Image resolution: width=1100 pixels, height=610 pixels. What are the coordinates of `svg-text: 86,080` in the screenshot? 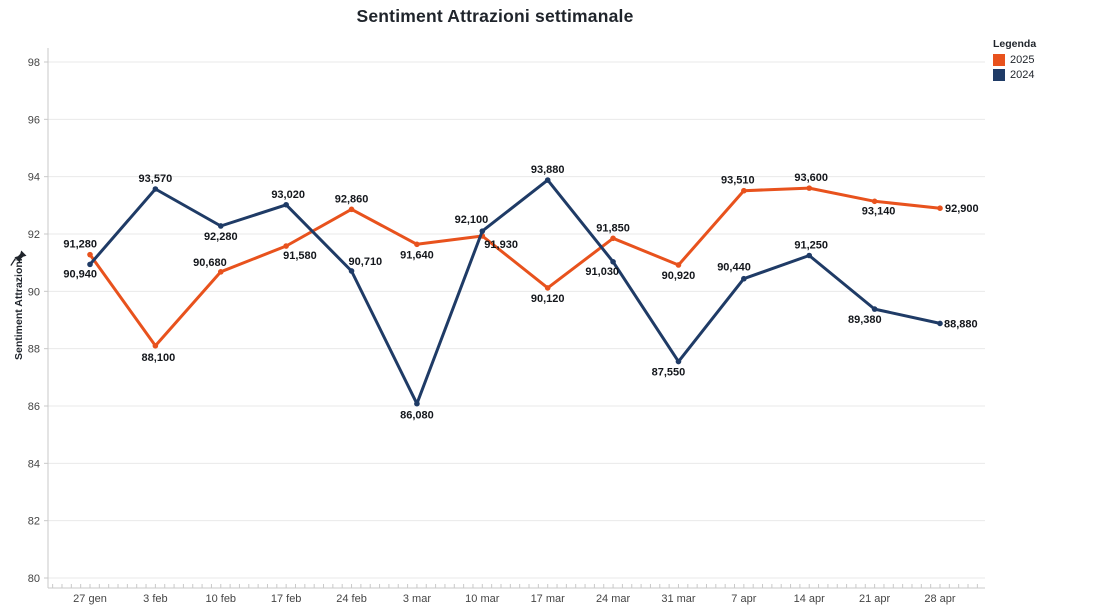 It's located at (417, 416).